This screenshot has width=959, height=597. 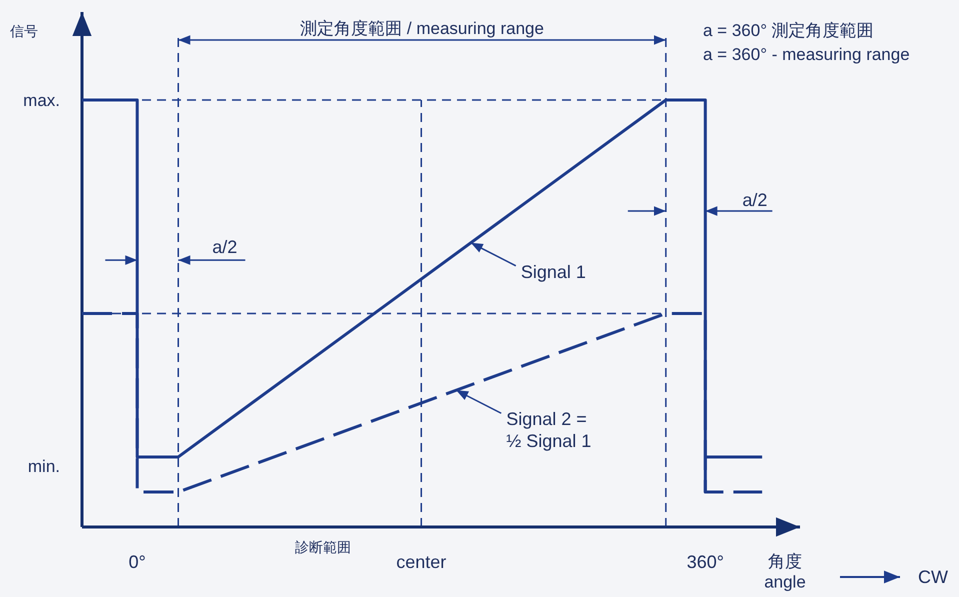 I want to click on x-tick-label: 360°, so click(x=705, y=562).